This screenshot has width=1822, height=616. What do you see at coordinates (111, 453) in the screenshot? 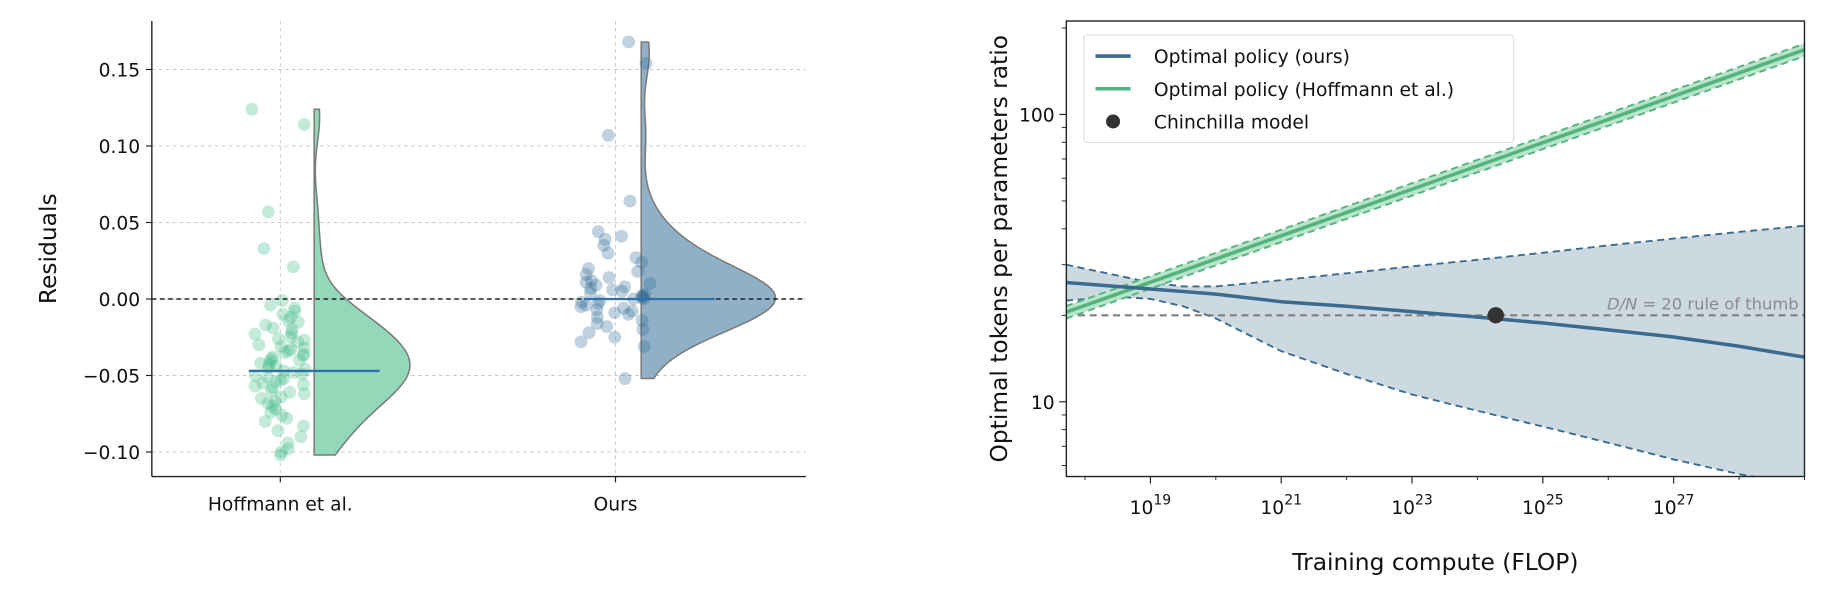
I see `y-tick-label: −0.10` at bounding box center [111, 453].